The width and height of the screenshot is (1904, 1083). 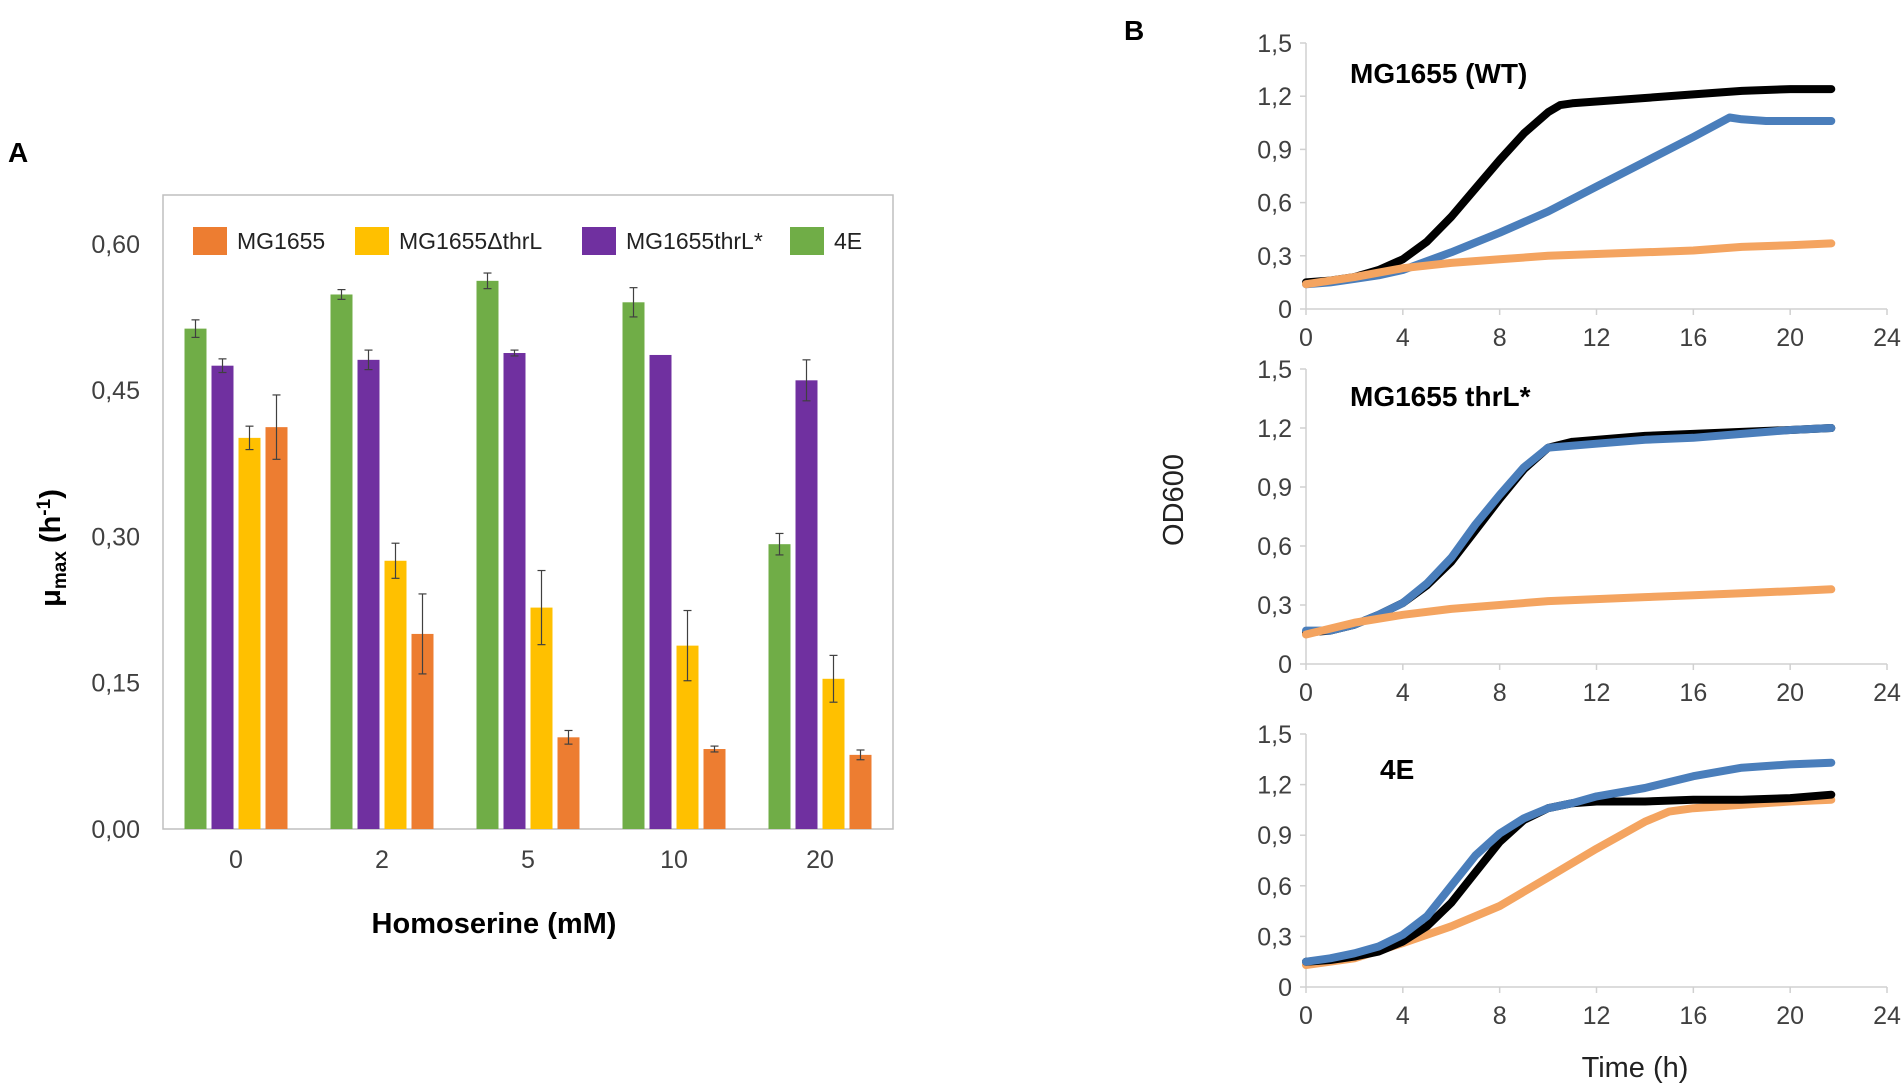 What do you see at coordinates (820, 860) in the screenshot?
I see `x-tick-label-20: 20` at bounding box center [820, 860].